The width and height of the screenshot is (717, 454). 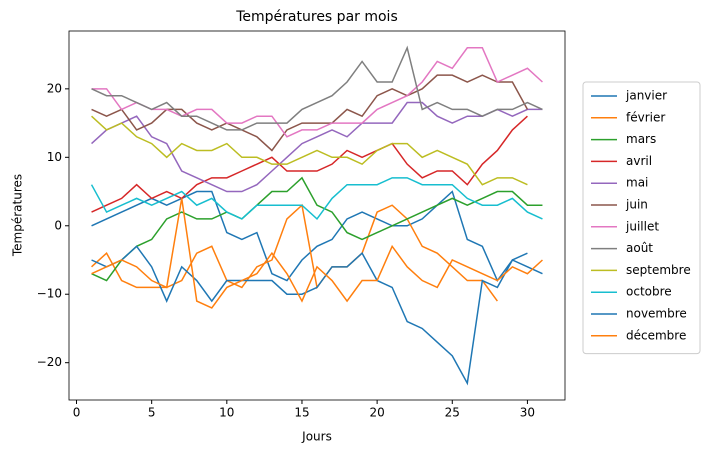 What do you see at coordinates (226, 413) in the screenshot?
I see `x-tick-label: 10` at bounding box center [226, 413].